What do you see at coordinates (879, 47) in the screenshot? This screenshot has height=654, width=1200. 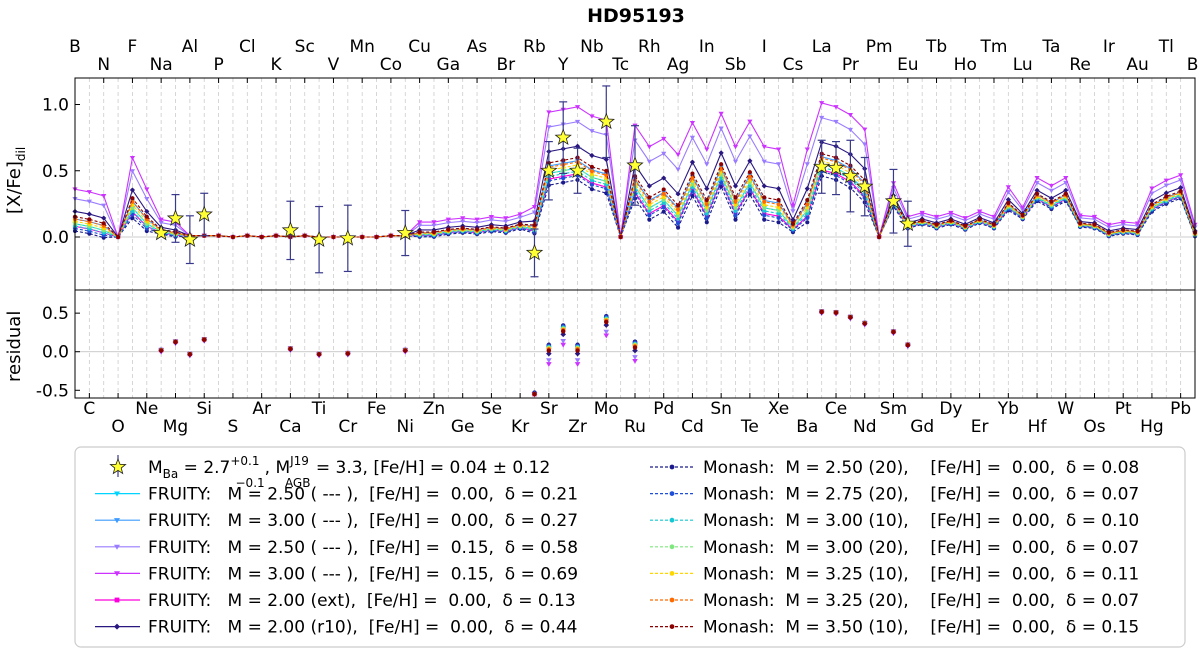 I see `element-label-top: Pm` at bounding box center [879, 47].